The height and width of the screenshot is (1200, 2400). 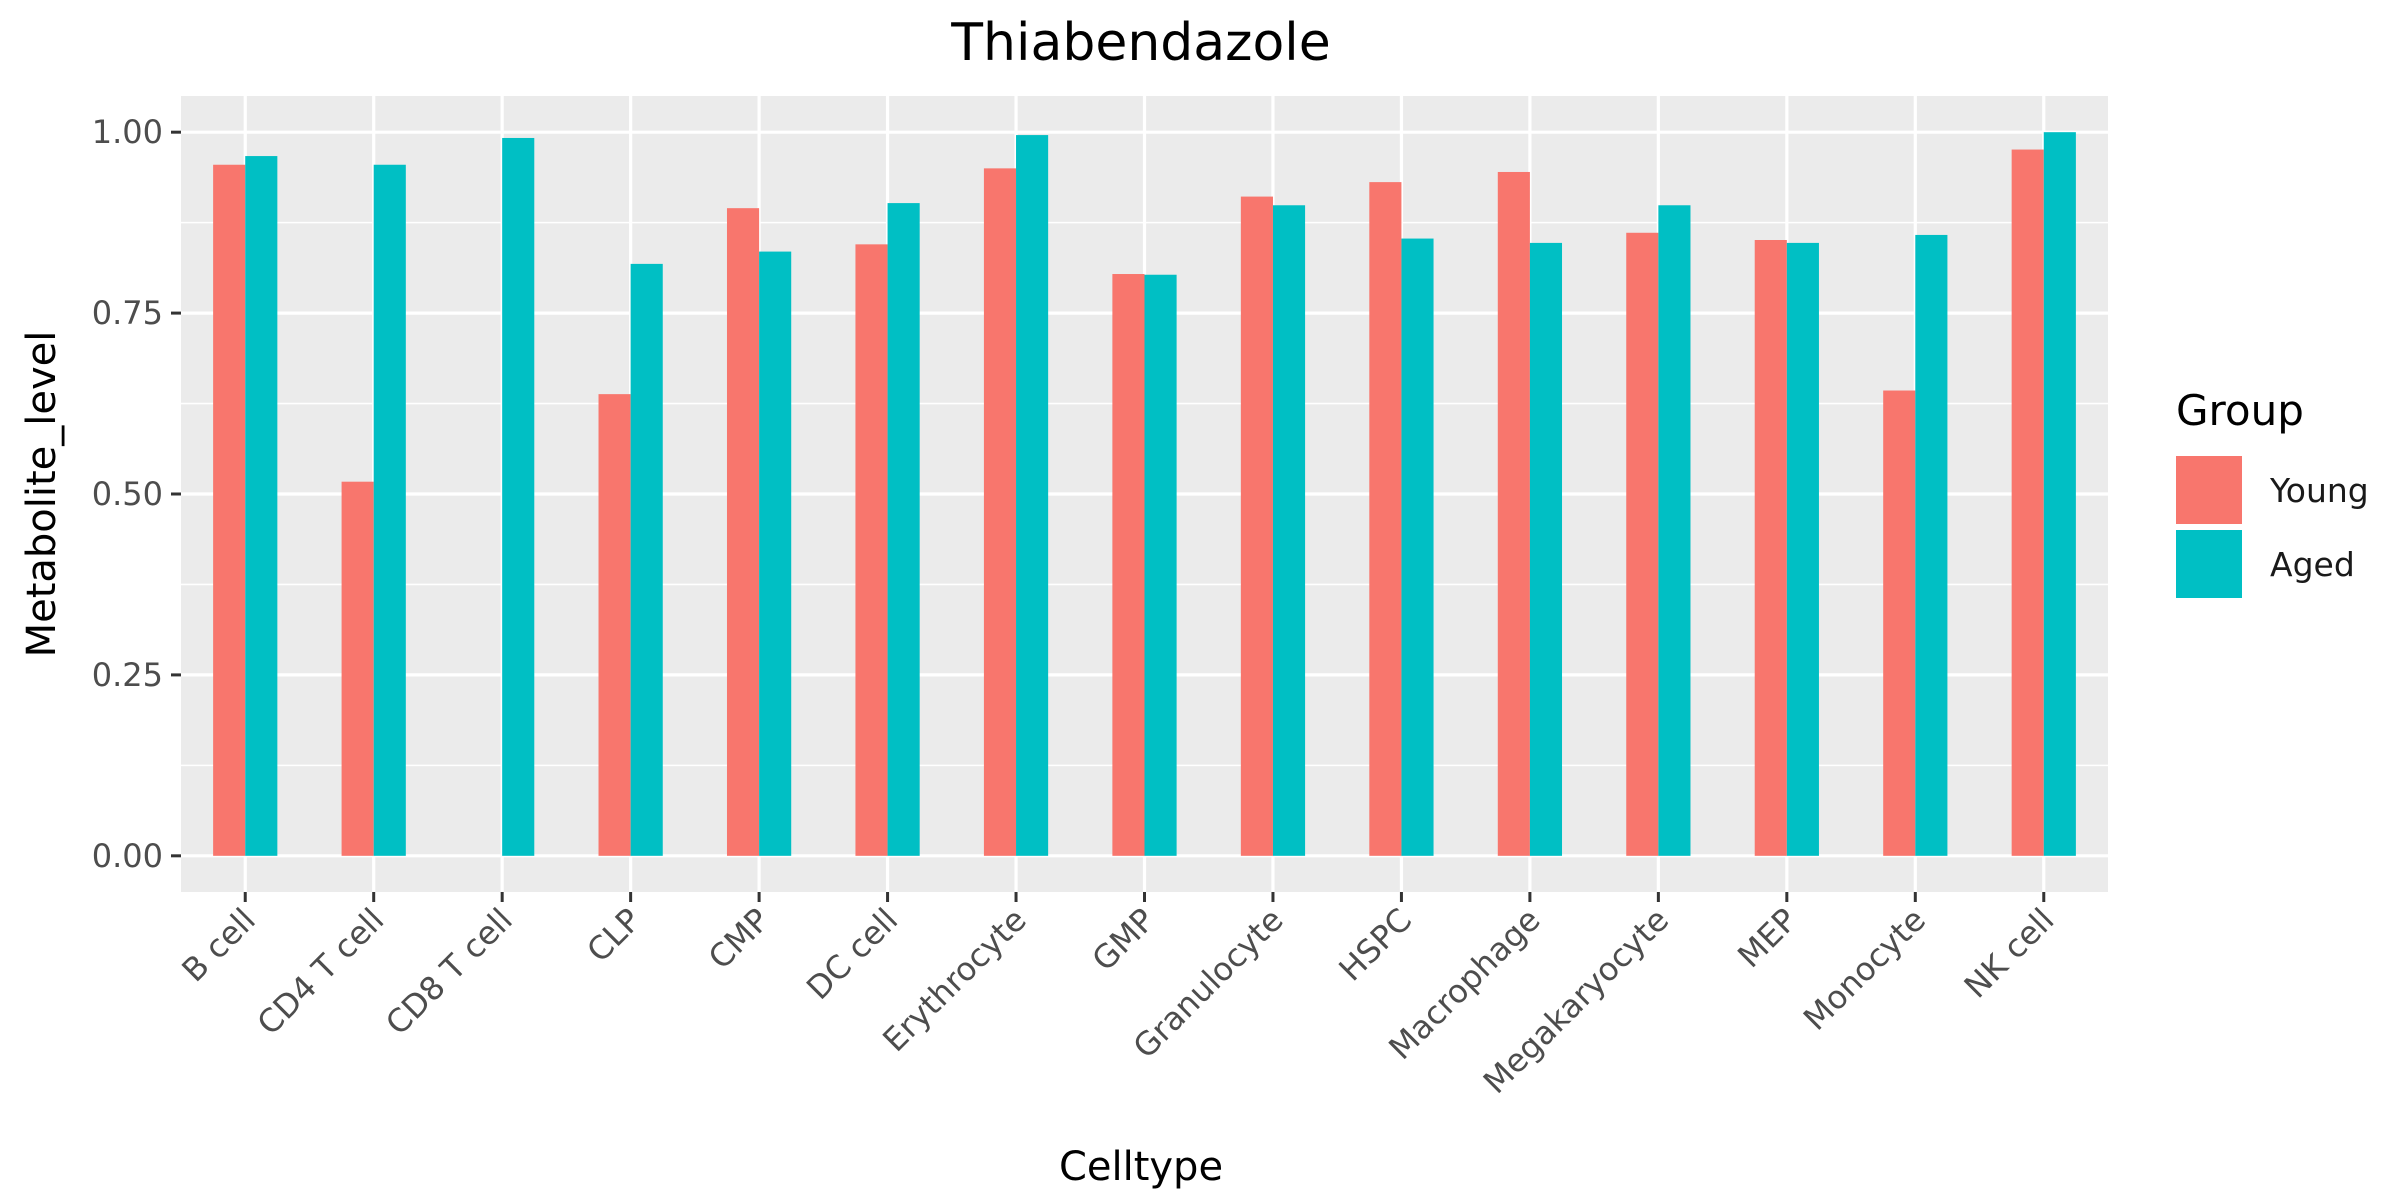 I want to click on x-tick-label: CD8 T cell, so click(x=449, y=972).